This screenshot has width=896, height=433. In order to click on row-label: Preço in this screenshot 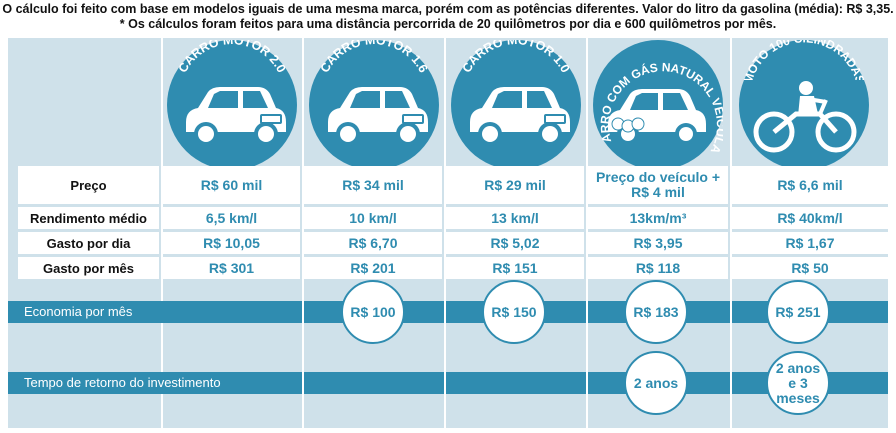, I will do `click(88, 185)`.